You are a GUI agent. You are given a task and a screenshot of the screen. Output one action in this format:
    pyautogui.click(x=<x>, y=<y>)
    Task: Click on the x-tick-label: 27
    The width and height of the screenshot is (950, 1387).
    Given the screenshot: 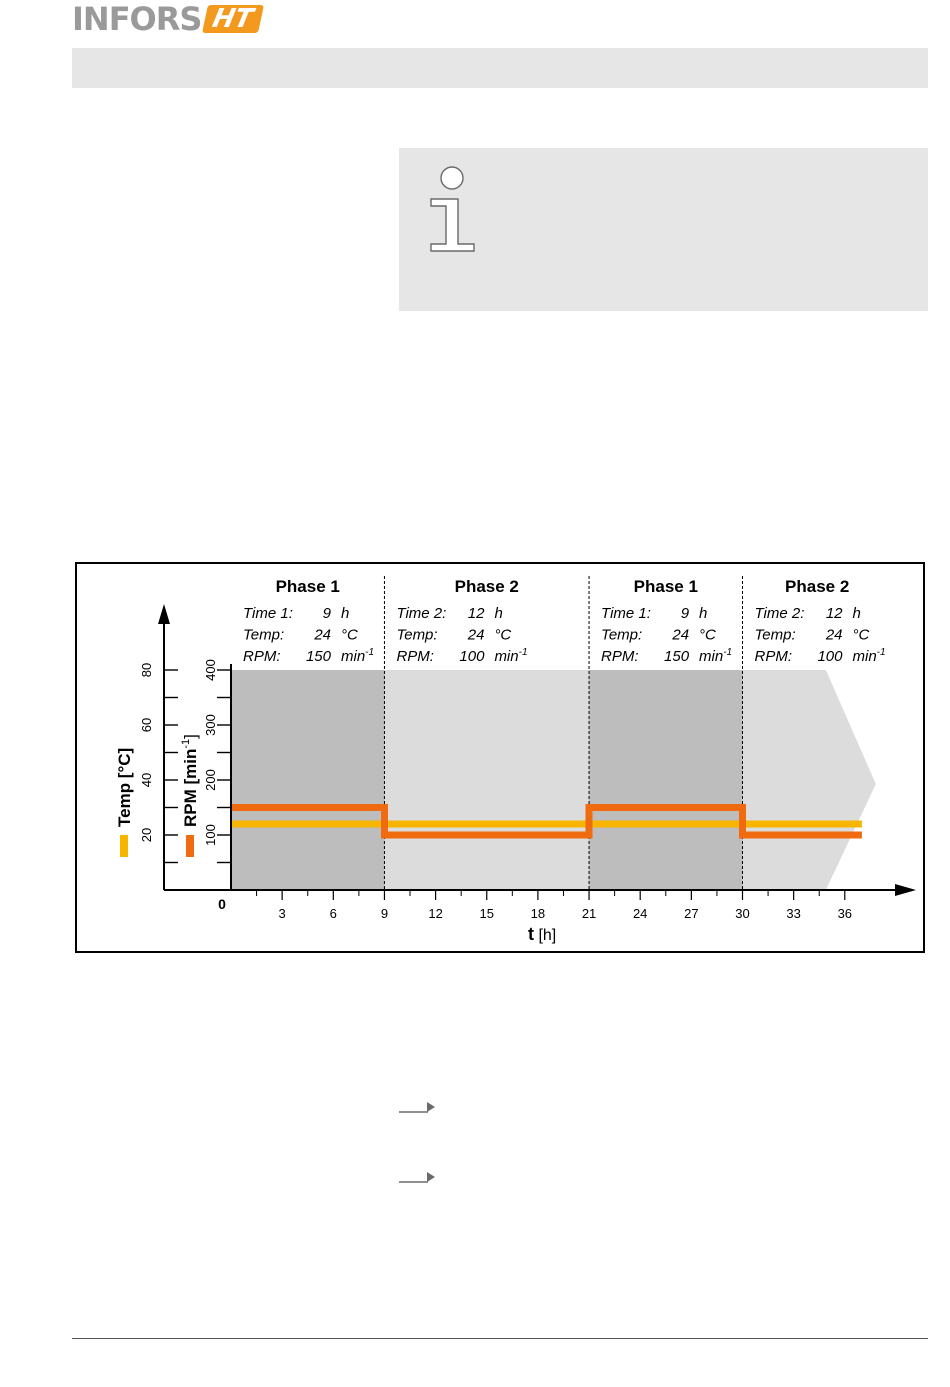 What is the action you would take?
    pyautogui.click(x=691, y=913)
    